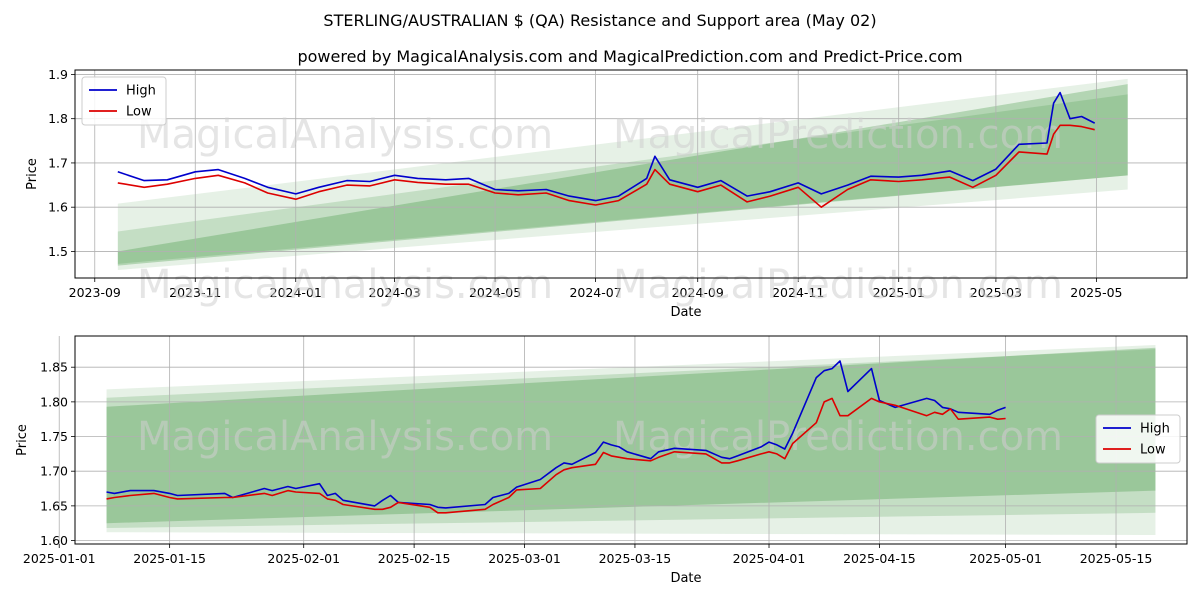 The image size is (1200, 600). Describe the element at coordinates (195, 292) in the screenshot. I see `x-tick-label: 2023-11` at that location.